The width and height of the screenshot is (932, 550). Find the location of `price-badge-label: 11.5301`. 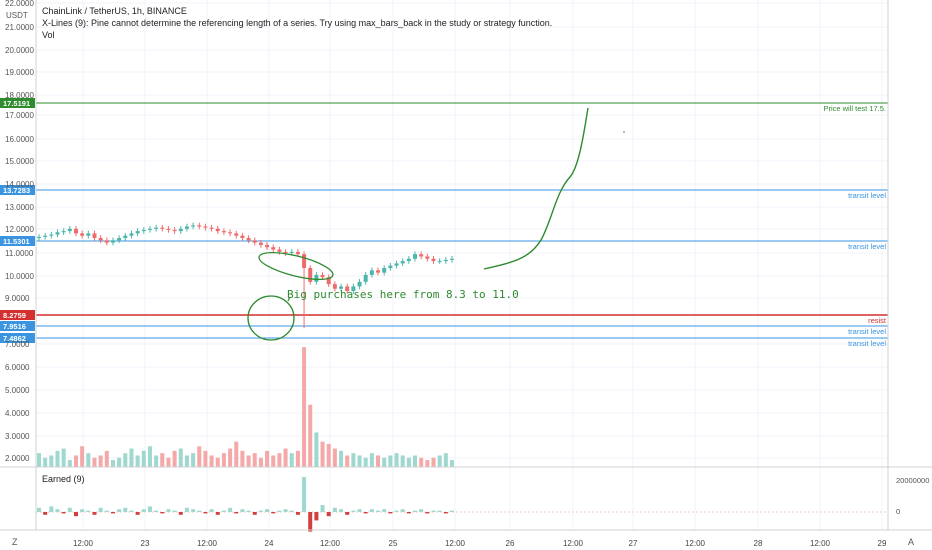

price-badge-label: 11.5301 is located at coordinates (16, 241).